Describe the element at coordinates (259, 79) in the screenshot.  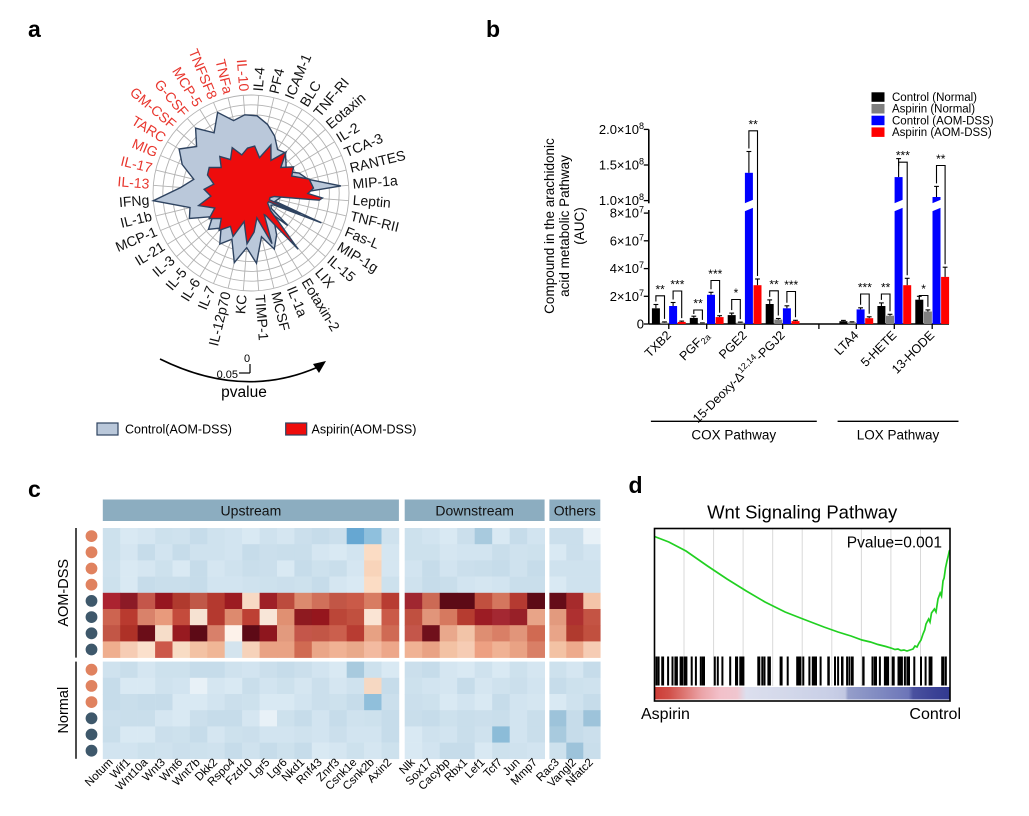
I see `svg-text: IL-4` at that location.